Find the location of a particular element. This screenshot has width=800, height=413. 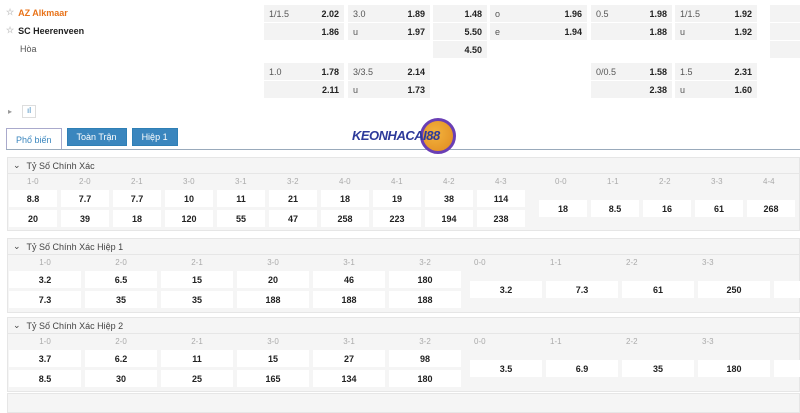

away-odds: 258 is located at coordinates (345, 218).